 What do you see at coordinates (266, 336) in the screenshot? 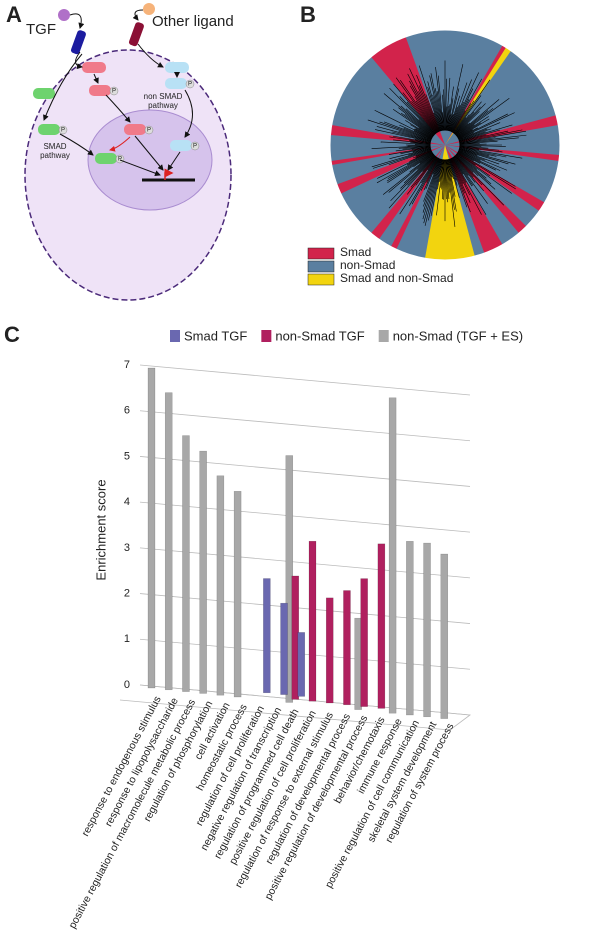
I see `legend-swatch` at bounding box center [266, 336].